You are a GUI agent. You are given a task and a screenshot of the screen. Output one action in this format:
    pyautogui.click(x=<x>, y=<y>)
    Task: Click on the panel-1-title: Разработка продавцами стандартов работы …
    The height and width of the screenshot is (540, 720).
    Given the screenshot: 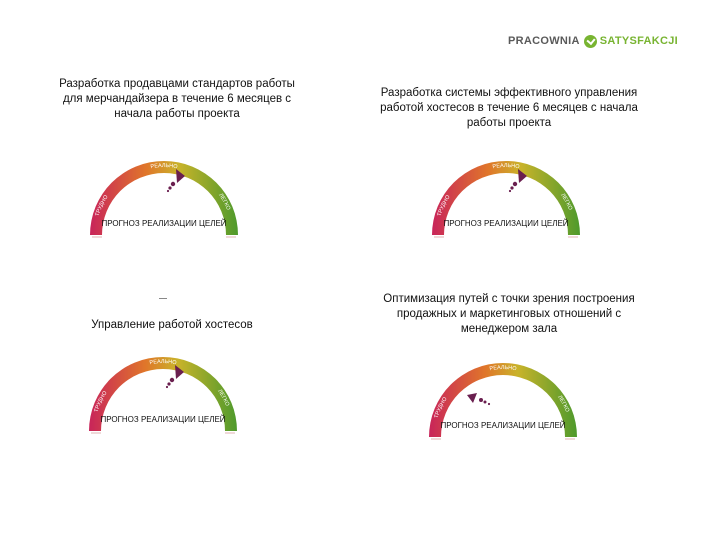 What is the action you would take?
    pyautogui.click(x=177, y=99)
    